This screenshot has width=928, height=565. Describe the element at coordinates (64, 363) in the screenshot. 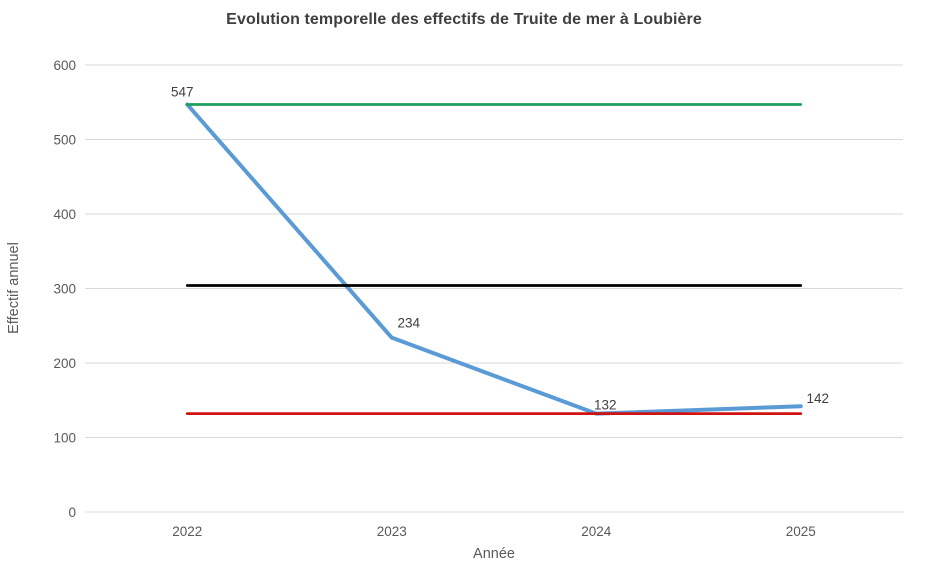

I see `y-tick-label: 200` at that location.